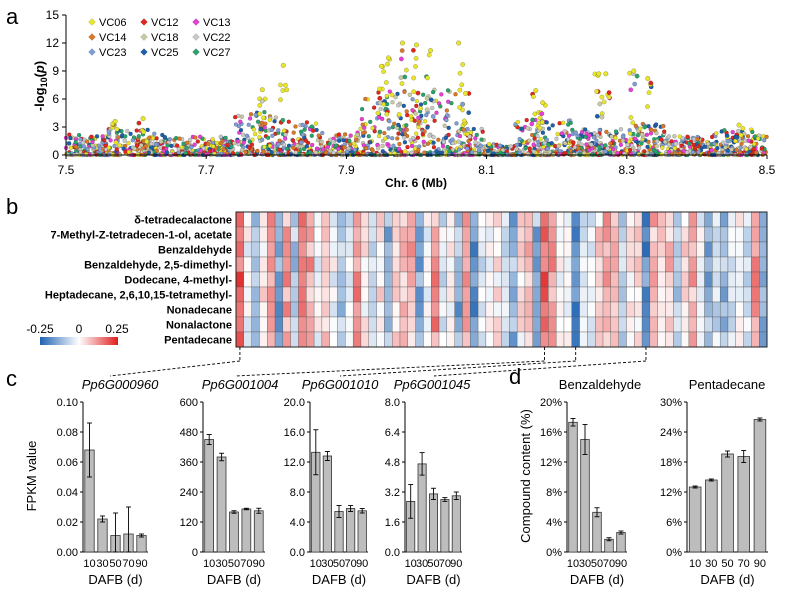  I want to click on bar-y-tick-label: 1.6, so click(392, 523).